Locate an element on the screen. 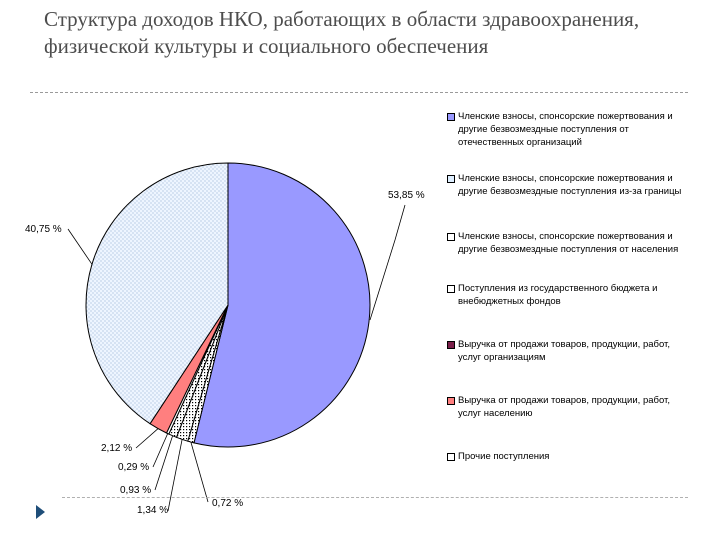  data-label: 40,75 % is located at coordinates (43, 229).